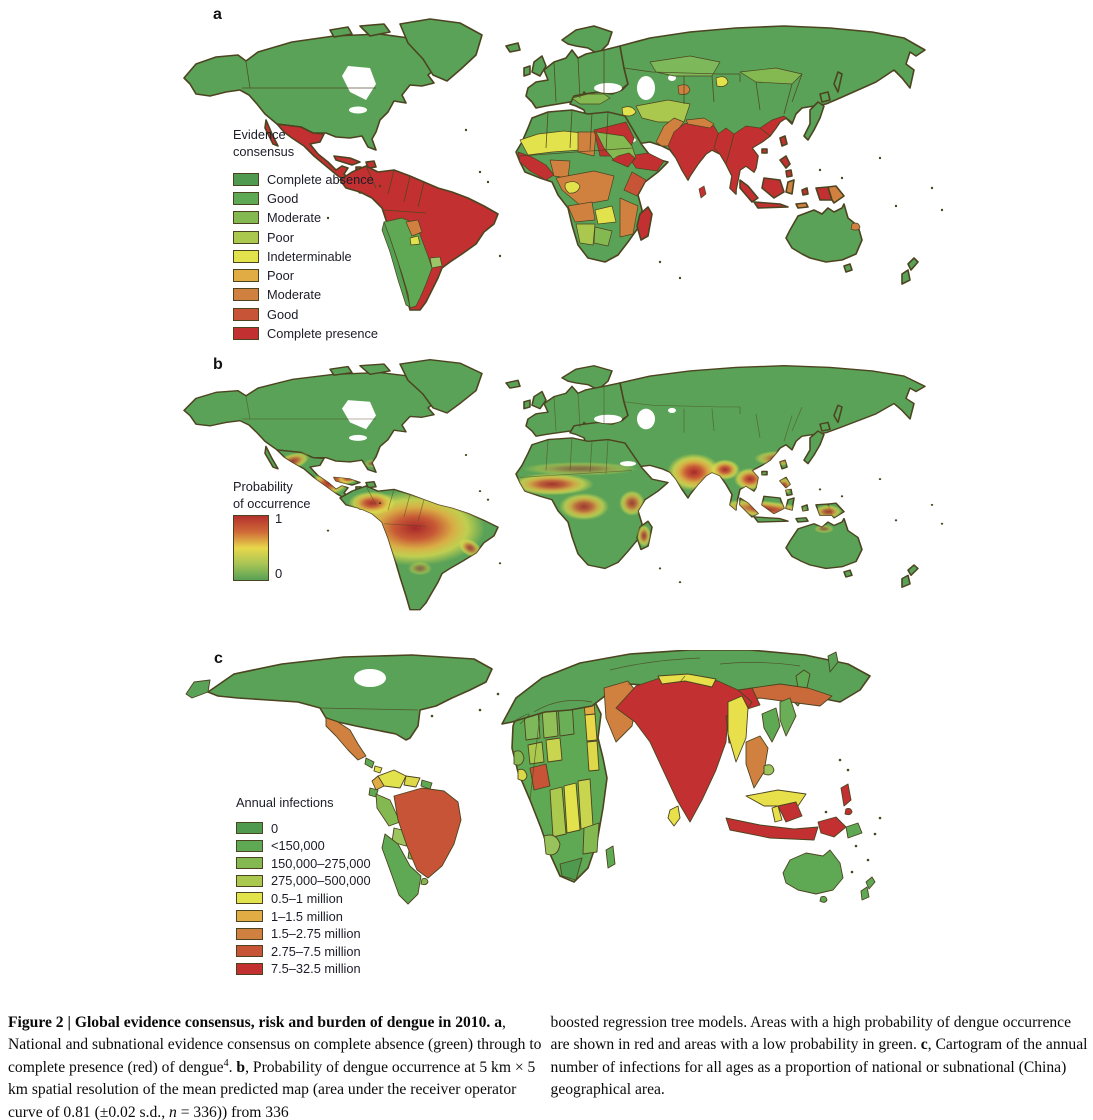  I want to click on iceland, so click(513, 384).